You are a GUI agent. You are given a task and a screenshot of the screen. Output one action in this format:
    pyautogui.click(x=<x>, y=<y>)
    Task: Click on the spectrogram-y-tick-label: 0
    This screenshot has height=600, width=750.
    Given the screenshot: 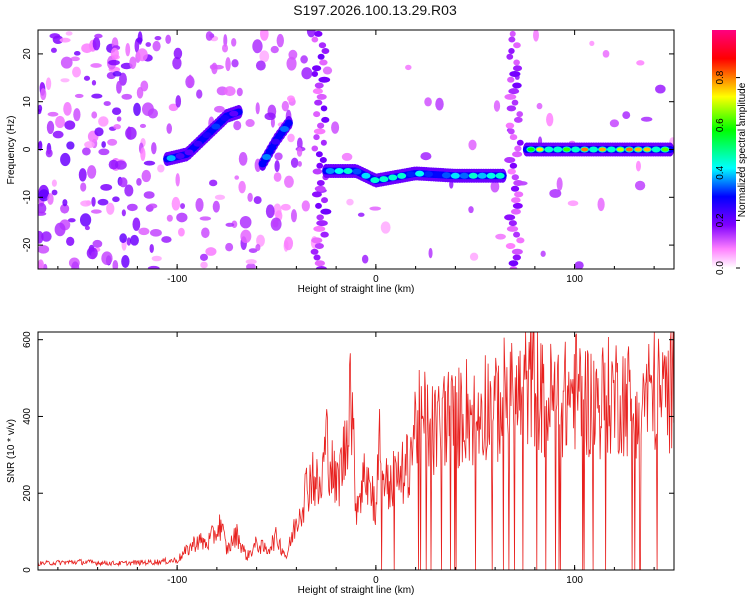 What is the action you would take?
    pyautogui.click(x=27, y=149)
    